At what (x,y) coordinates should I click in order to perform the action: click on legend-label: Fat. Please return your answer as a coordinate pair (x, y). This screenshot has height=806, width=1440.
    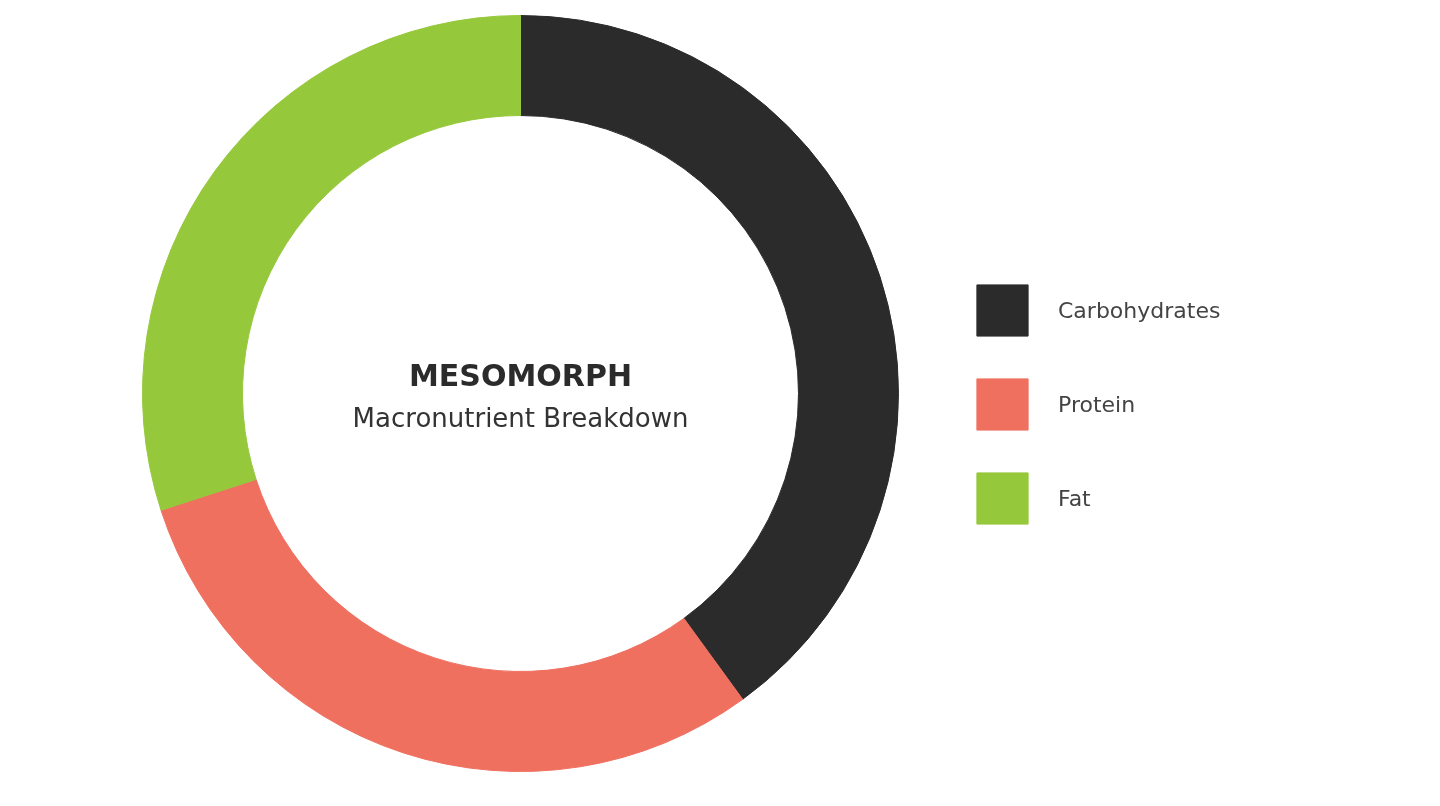
    Looking at the image, I should click on (1074, 498).